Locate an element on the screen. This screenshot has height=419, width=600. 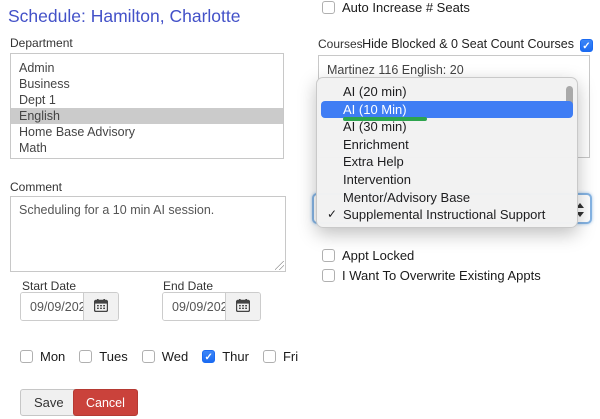
dropdown-option: ✓ AI (30 min) is located at coordinates (447, 127).